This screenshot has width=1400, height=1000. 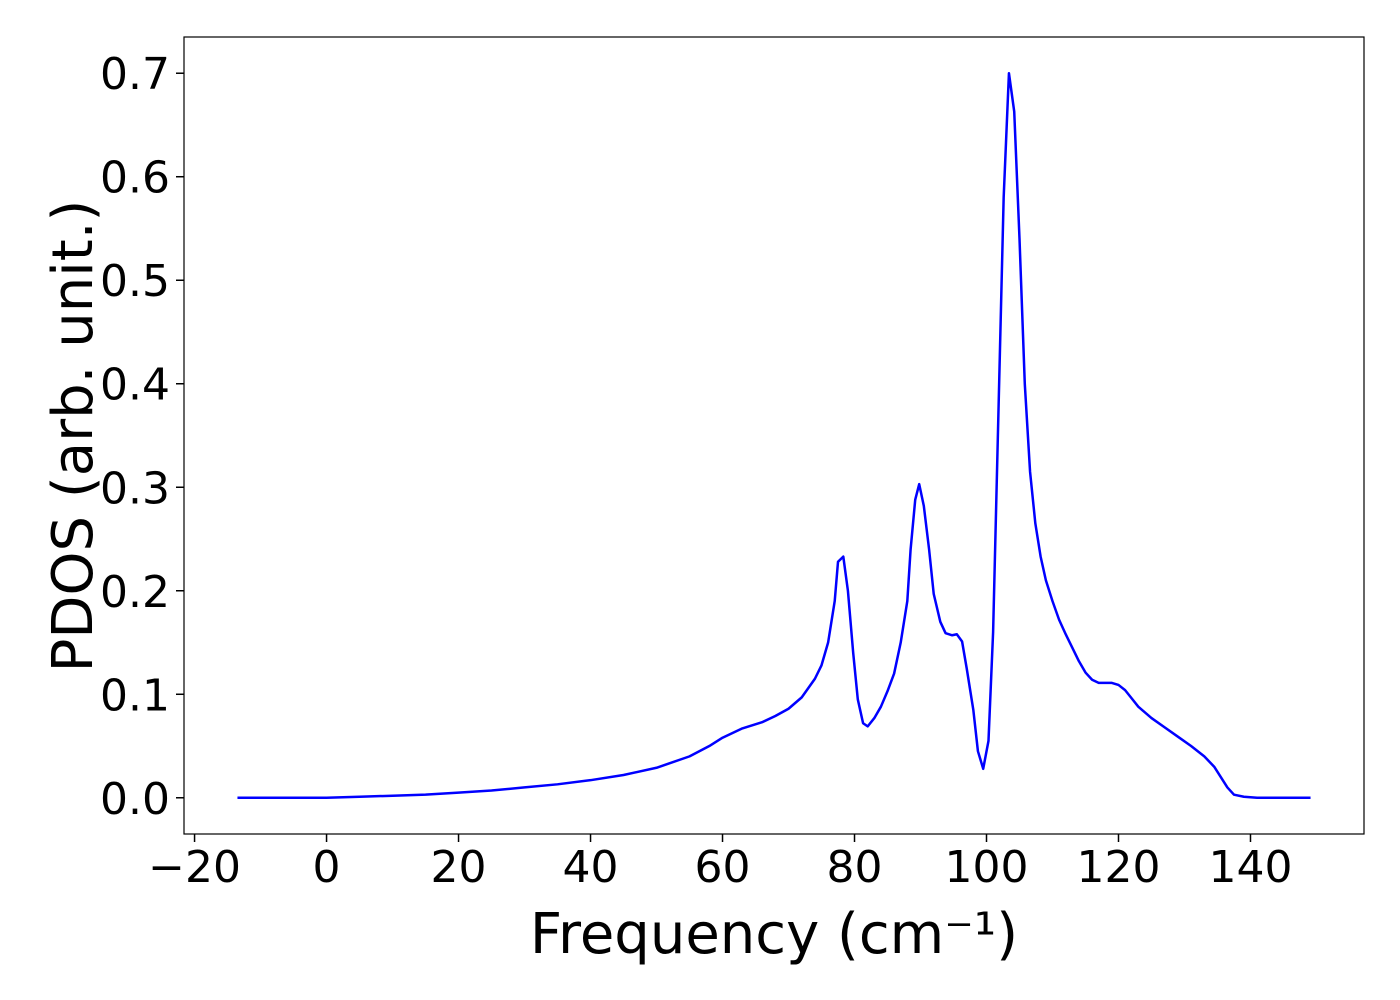 What do you see at coordinates (459, 867) in the screenshot?
I see `x-tick-label: 20` at bounding box center [459, 867].